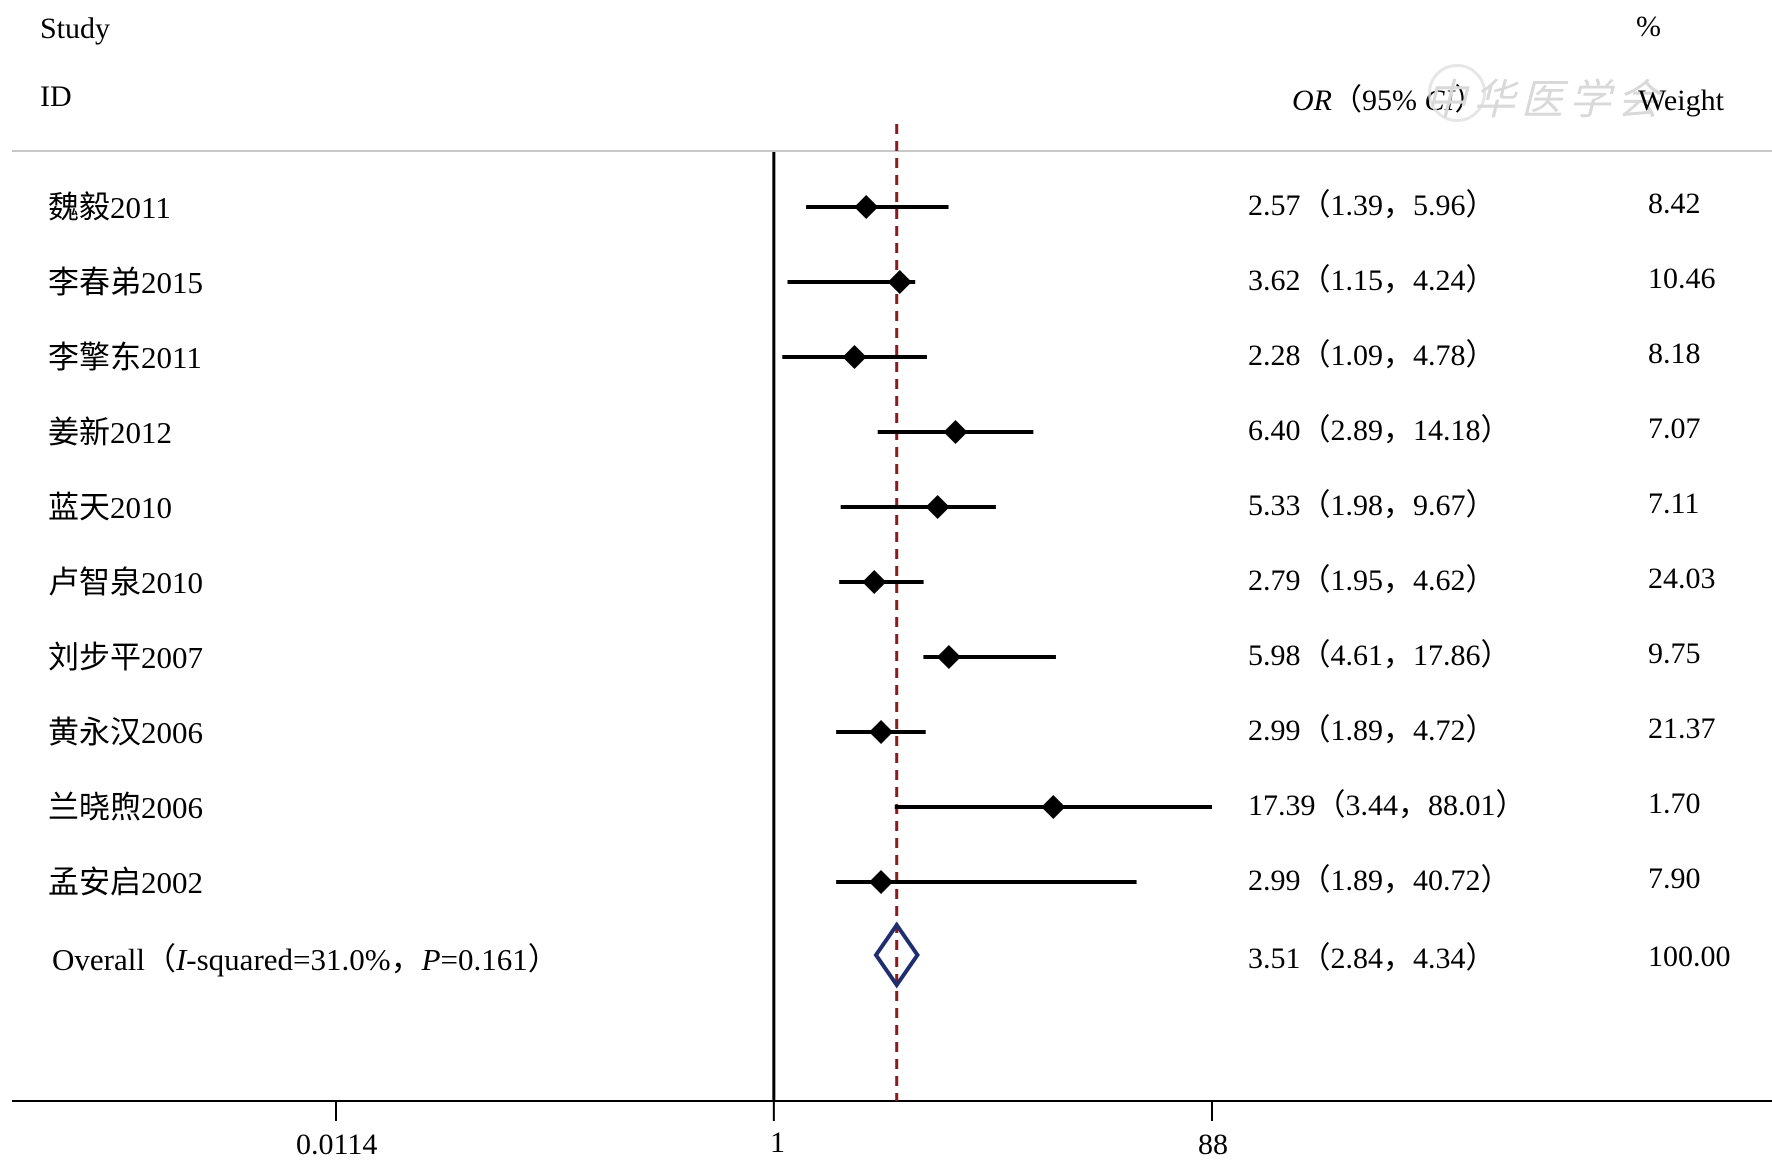 The width and height of the screenshot is (1772, 1162). What do you see at coordinates (110, 507) in the screenshot?
I see `study-label: 蓝天2010` at bounding box center [110, 507].